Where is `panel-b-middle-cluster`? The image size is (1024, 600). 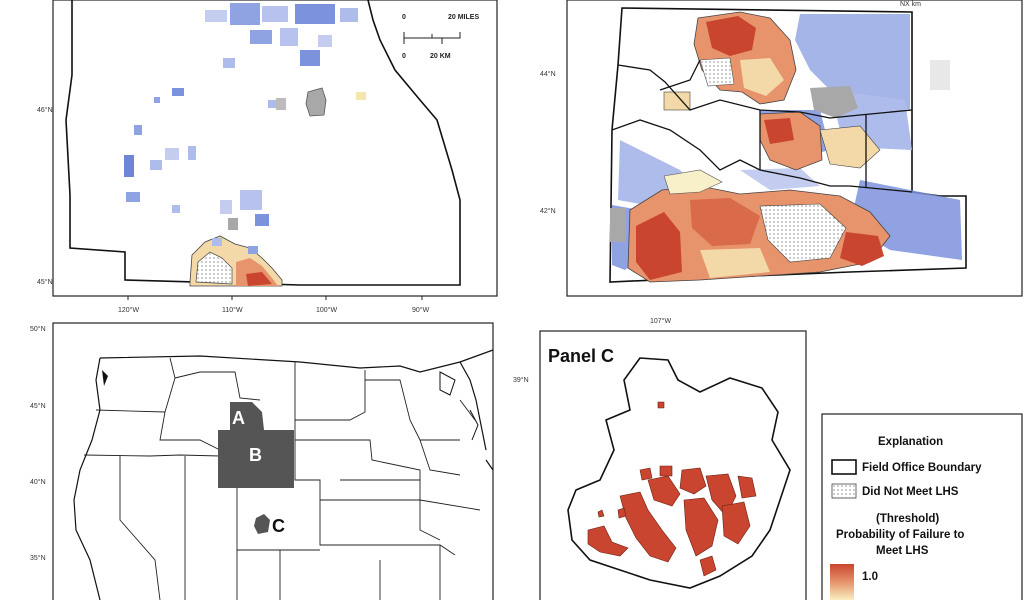 panel-b-middle-cluster is located at coordinates (820, 128).